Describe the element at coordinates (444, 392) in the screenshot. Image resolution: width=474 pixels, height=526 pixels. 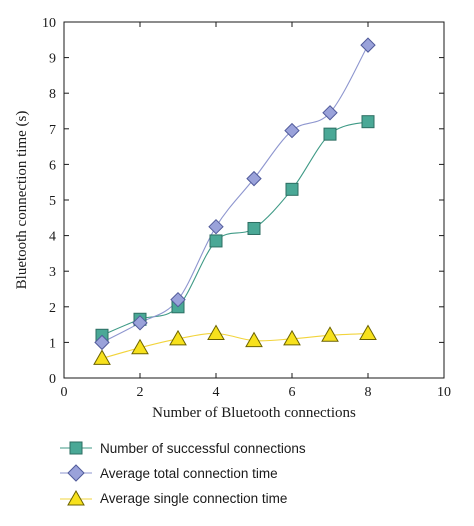
I see `x-tick-label: 10` at that location.